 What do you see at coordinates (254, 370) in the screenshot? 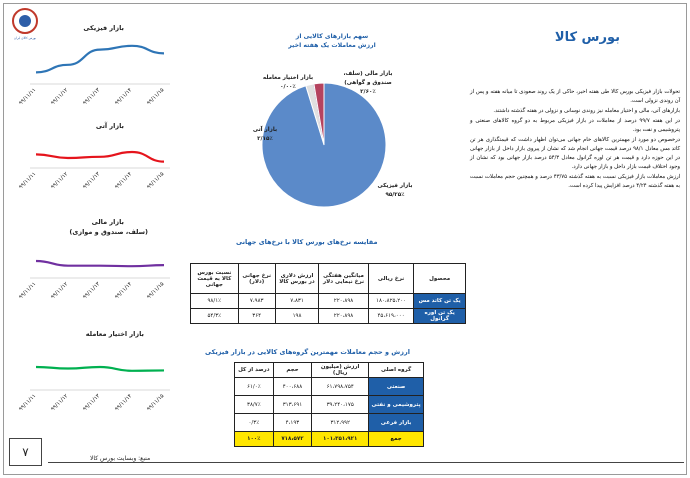
I see `table-header: درصد از کل` at bounding box center [254, 370].